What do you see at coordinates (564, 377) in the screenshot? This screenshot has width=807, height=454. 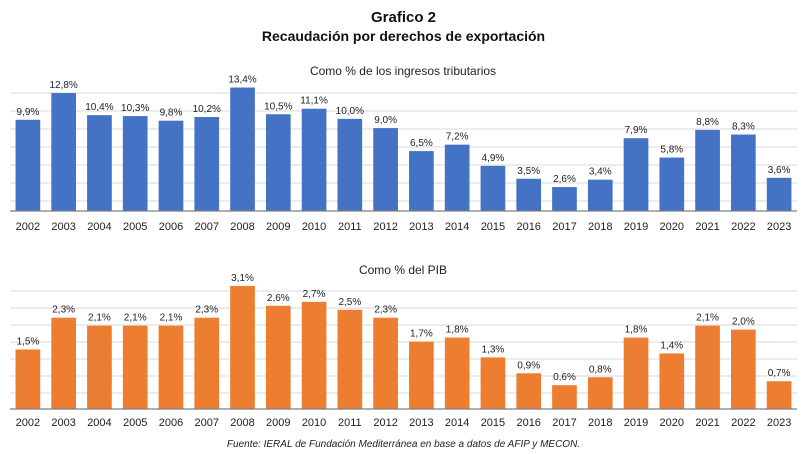 I see `data-label: 0,6%` at bounding box center [564, 377].